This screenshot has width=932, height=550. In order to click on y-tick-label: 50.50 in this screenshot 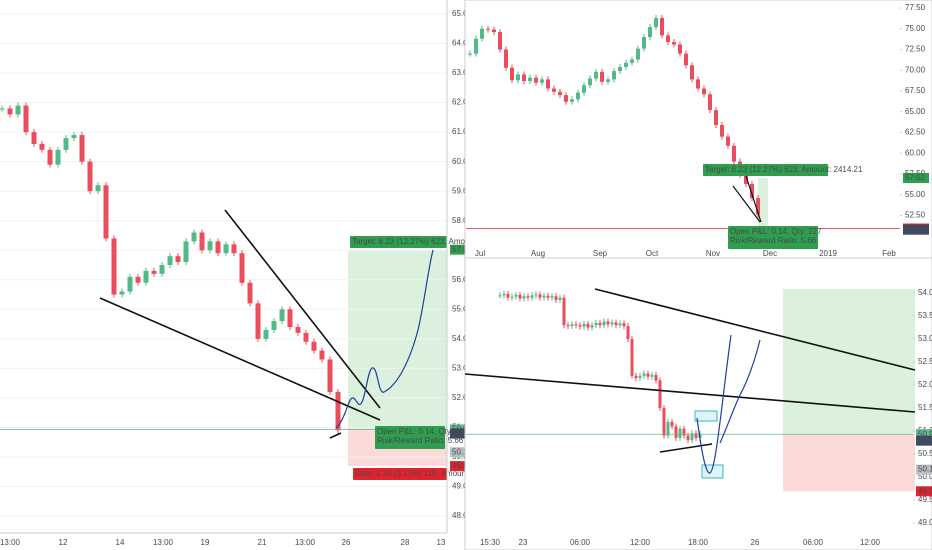, I will do `click(925, 453)`.